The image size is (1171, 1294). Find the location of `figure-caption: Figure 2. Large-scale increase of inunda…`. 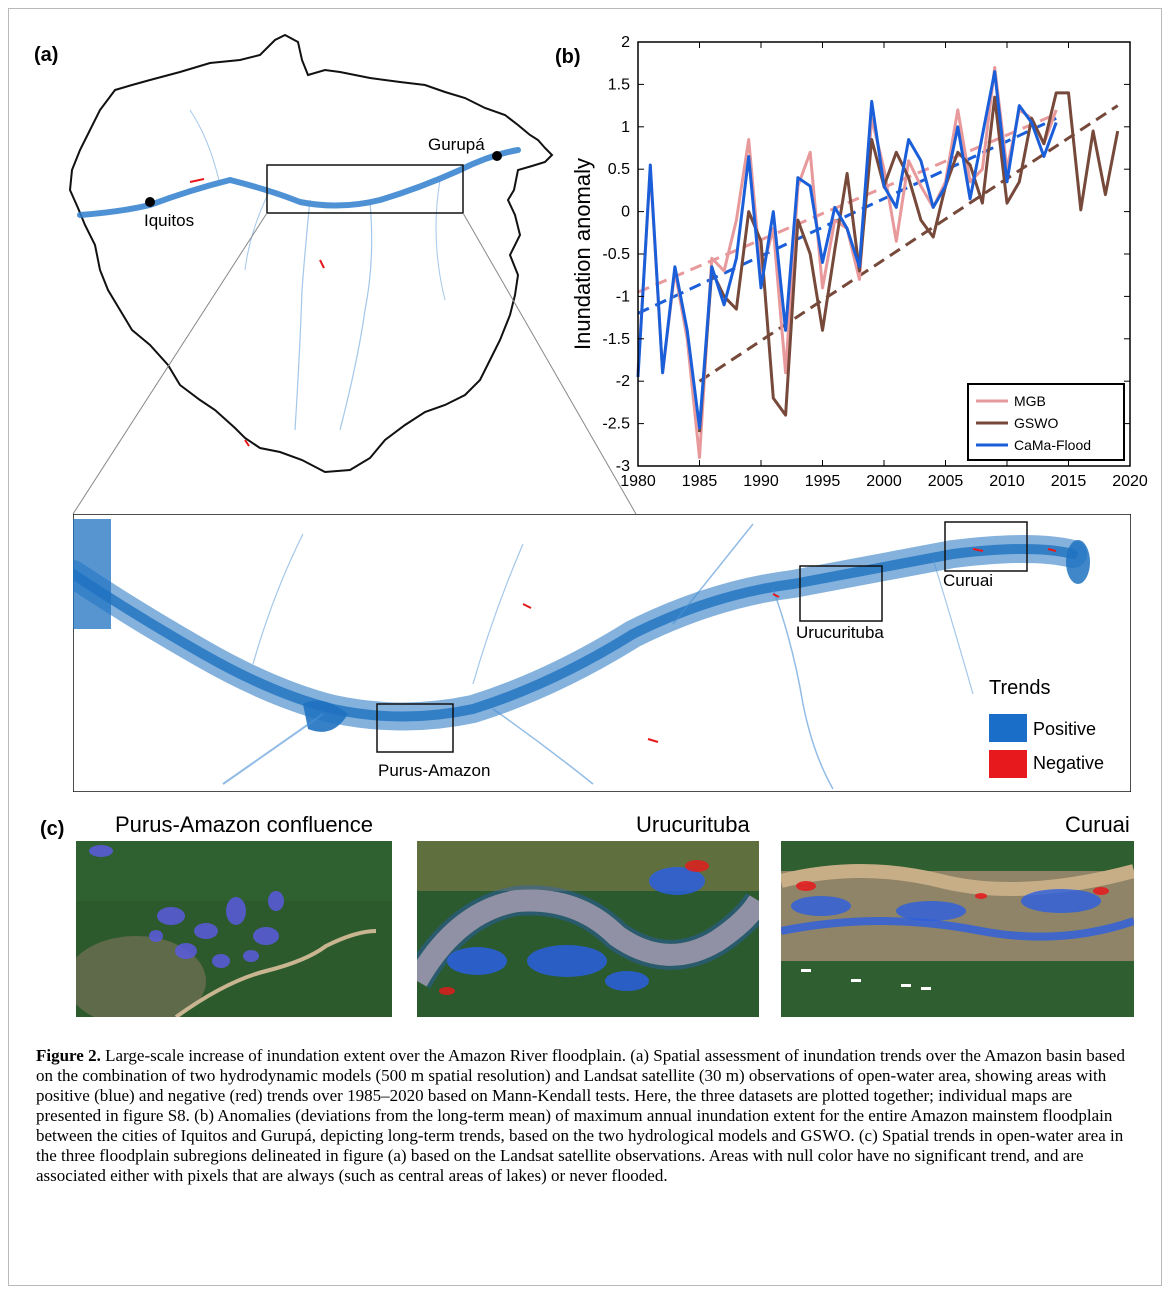

figure-caption: Figure 2. Large-scale increase of inunda… is located at coordinates (588, 1116).